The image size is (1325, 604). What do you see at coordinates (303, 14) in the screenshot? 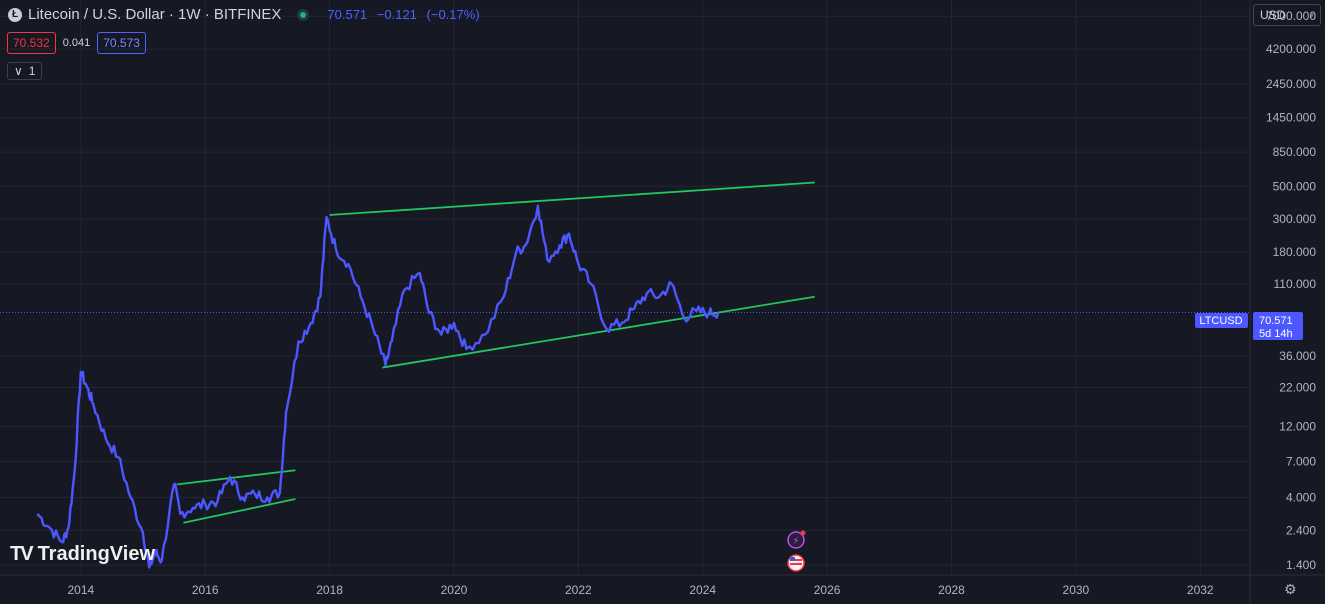
I see `market-open-icon` at bounding box center [303, 14].